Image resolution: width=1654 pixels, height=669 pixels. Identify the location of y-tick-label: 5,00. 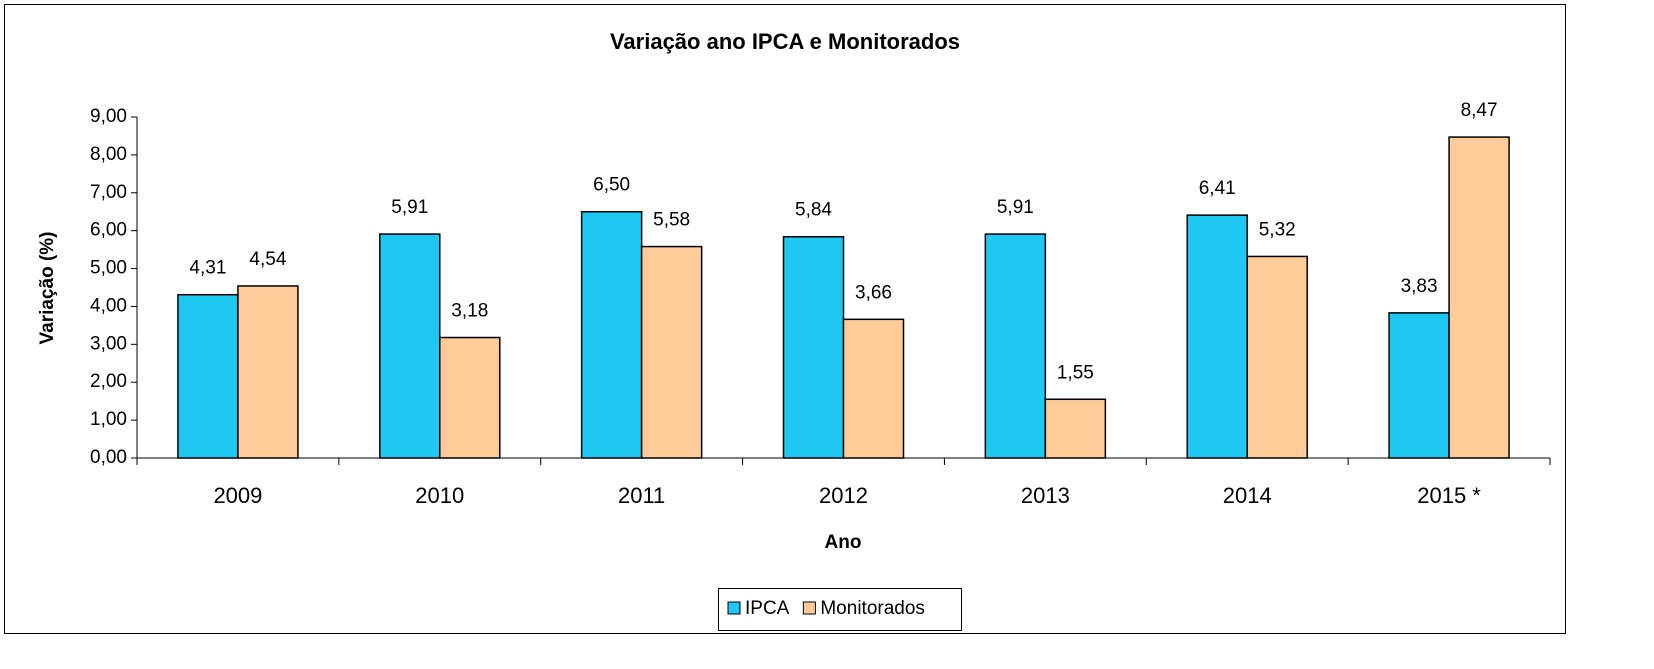
(108, 268).